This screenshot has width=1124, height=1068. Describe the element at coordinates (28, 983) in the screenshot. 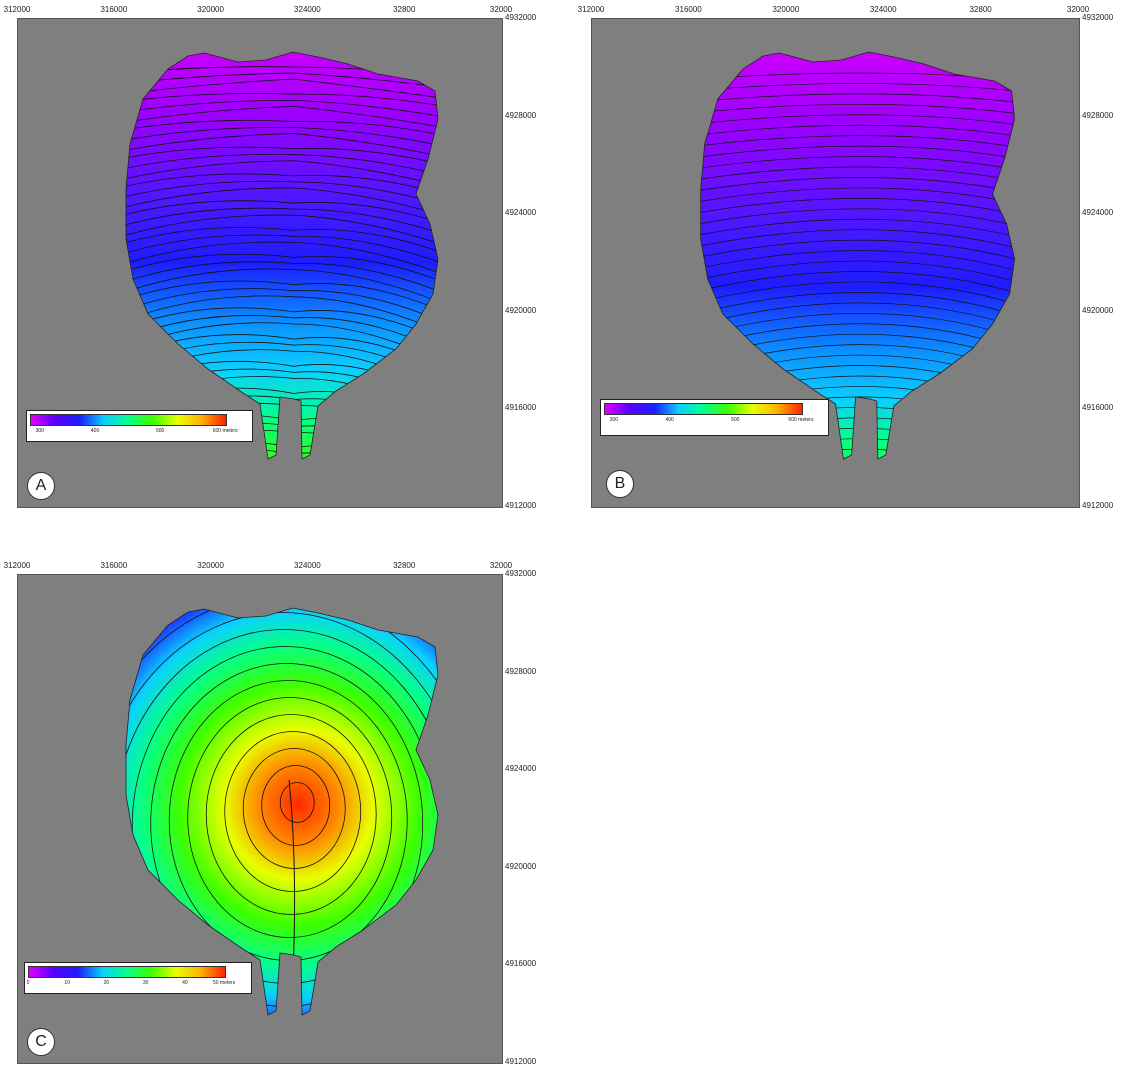

I see `legend-tick-label: 0` at that location.